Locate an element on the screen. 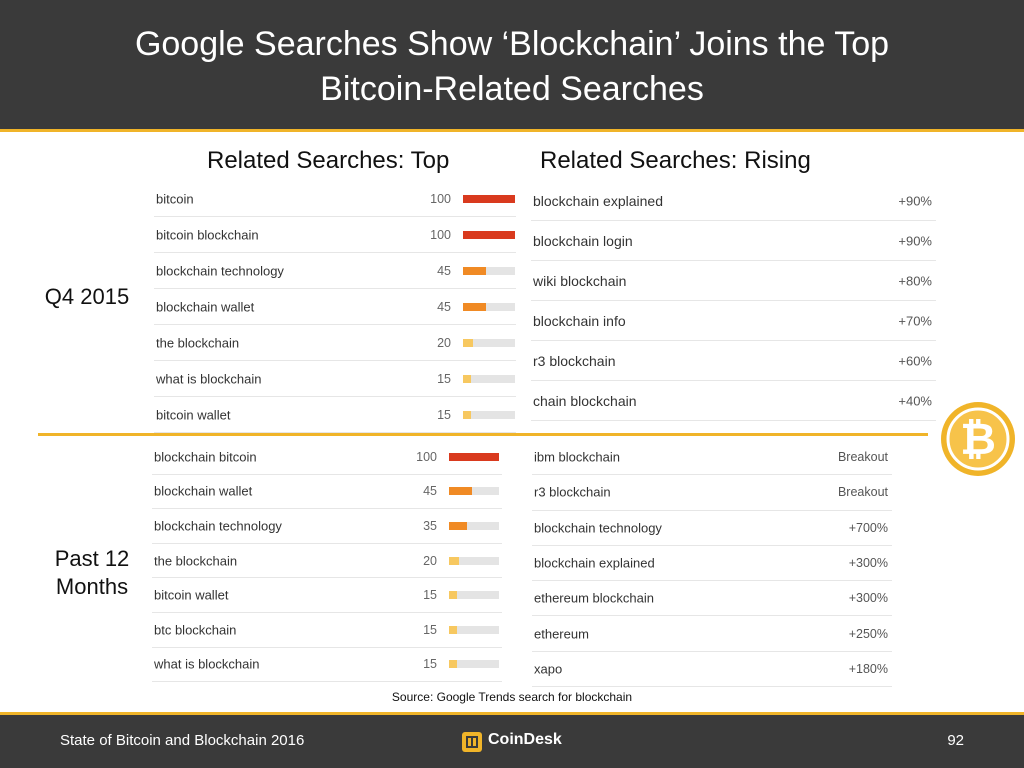  search-change: +80% is located at coordinates (915, 280).